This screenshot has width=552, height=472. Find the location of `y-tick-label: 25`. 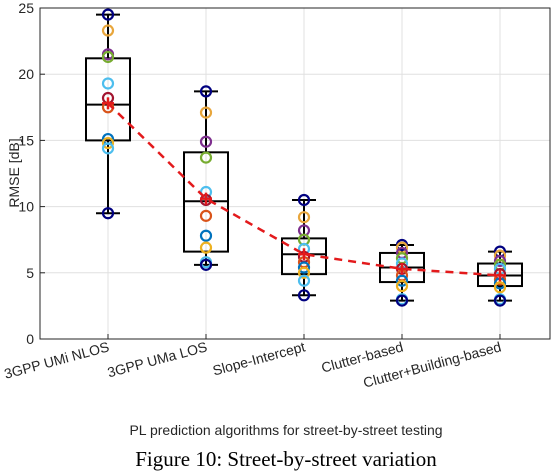

y-tick-label: 25 is located at coordinates (26, 8).